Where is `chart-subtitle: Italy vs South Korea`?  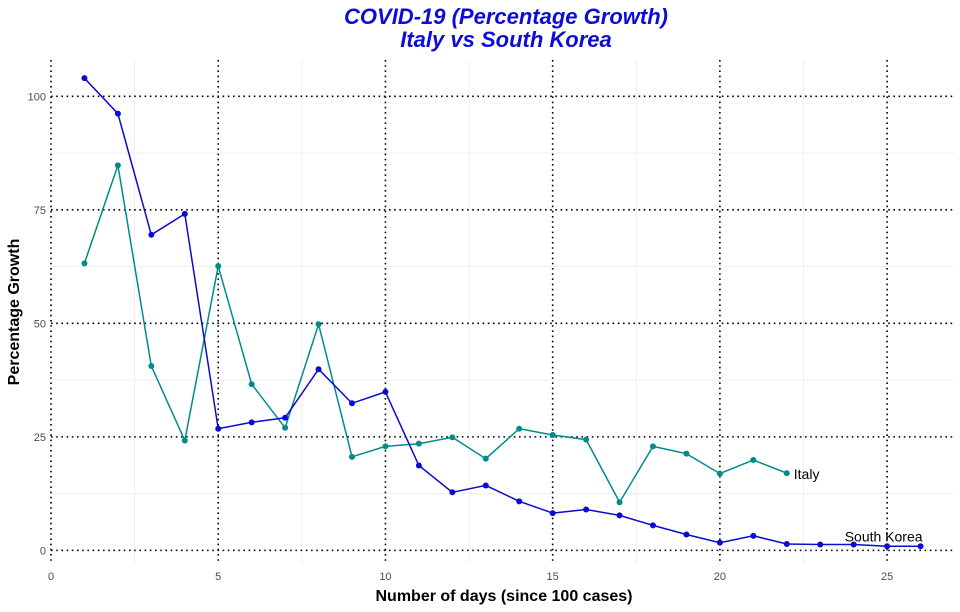 chart-subtitle: Italy vs South Korea is located at coordinates (506, 39).